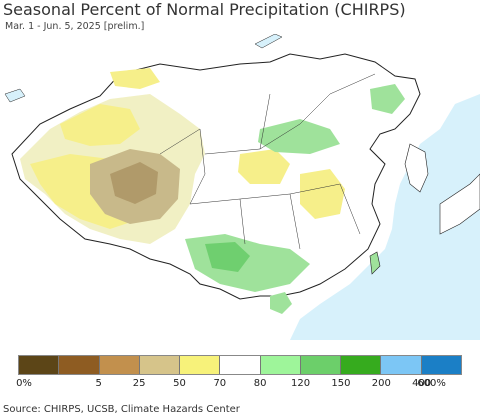  What do you see at coordinates (422, 383) in the screenshot?
I see `legend-tick-label: 400` at bounding box center [422, 383].